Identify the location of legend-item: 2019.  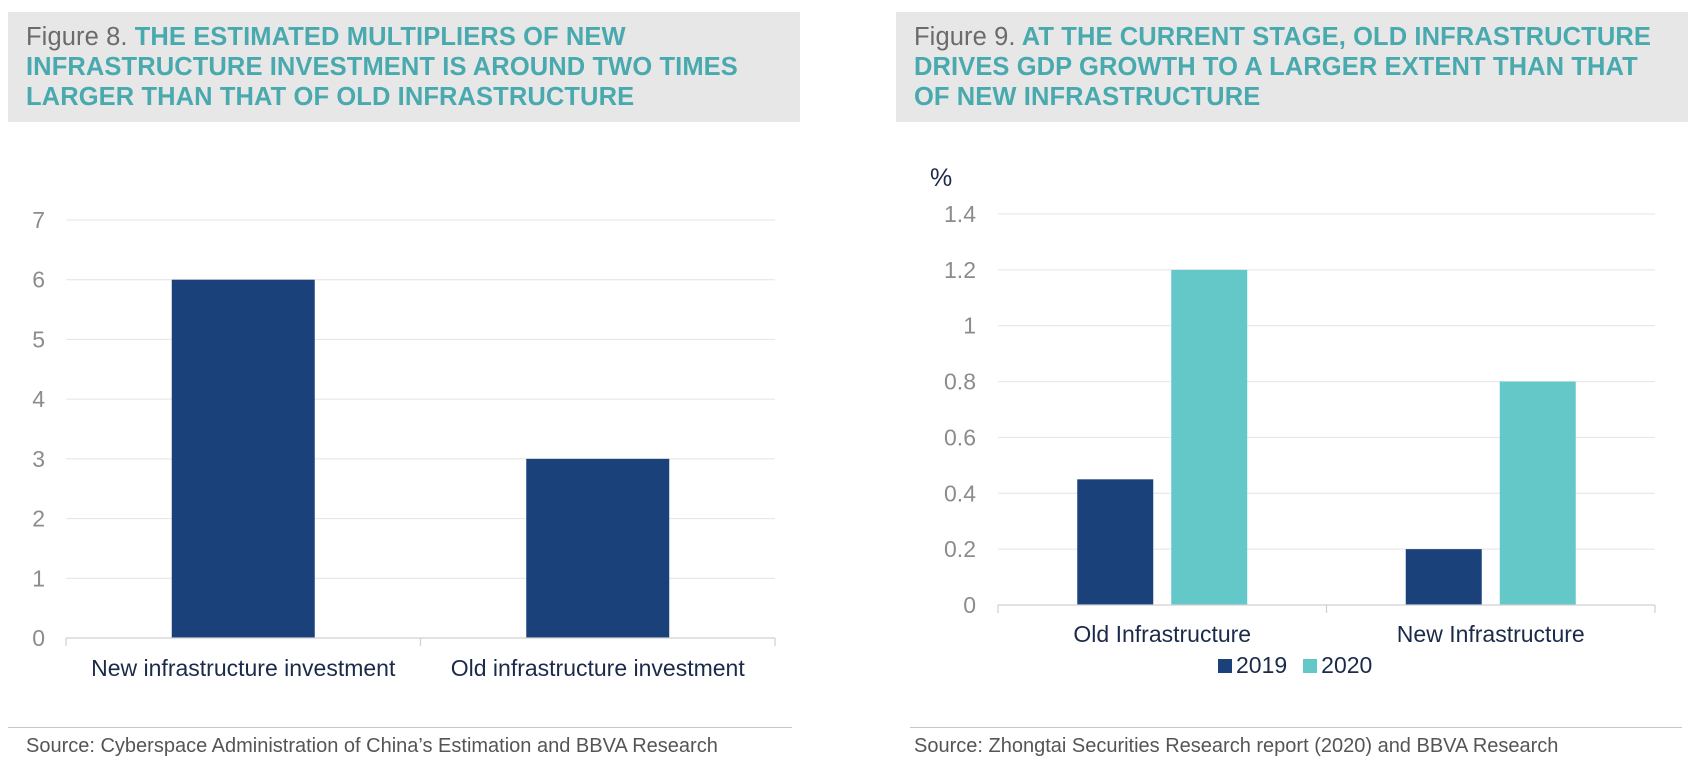
(1252, 665).